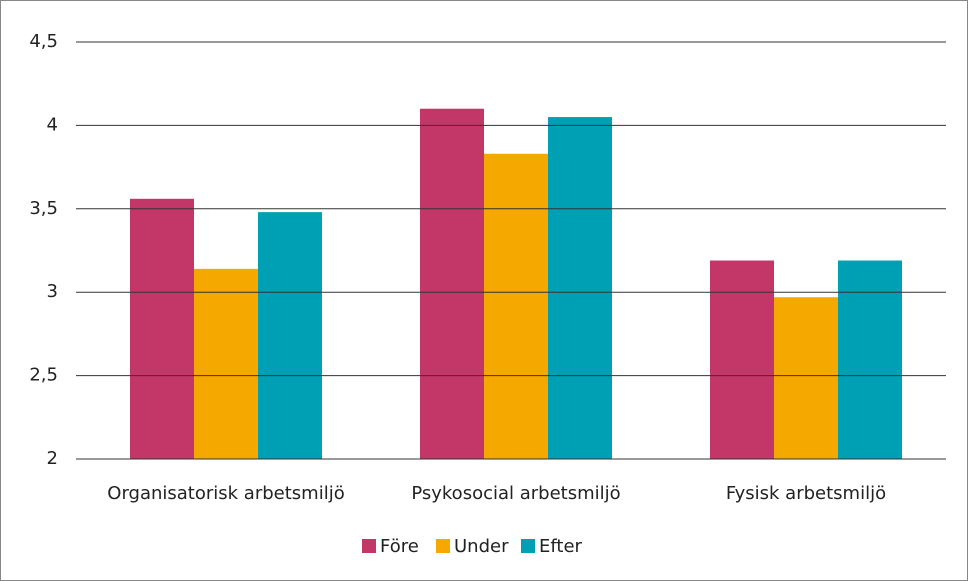  Describe the element at coordinates (43, 375) in the screenshot. I see `y-tick-label: 2,5` at that location.